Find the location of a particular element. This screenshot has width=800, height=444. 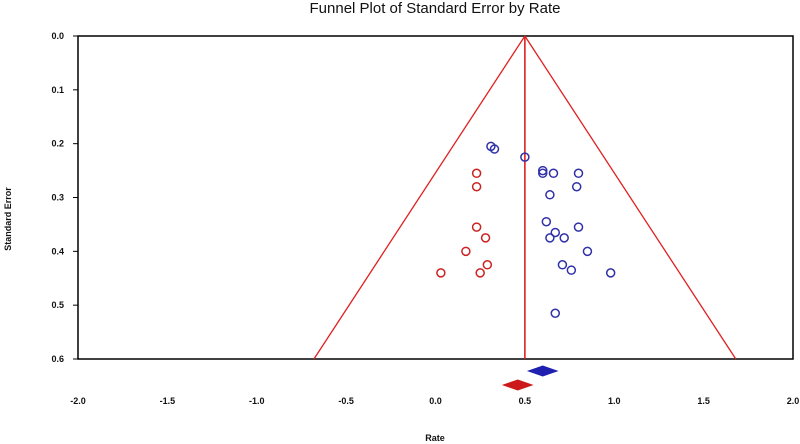

y-tick-label: 0.4 is located at coordinates (57, 251).